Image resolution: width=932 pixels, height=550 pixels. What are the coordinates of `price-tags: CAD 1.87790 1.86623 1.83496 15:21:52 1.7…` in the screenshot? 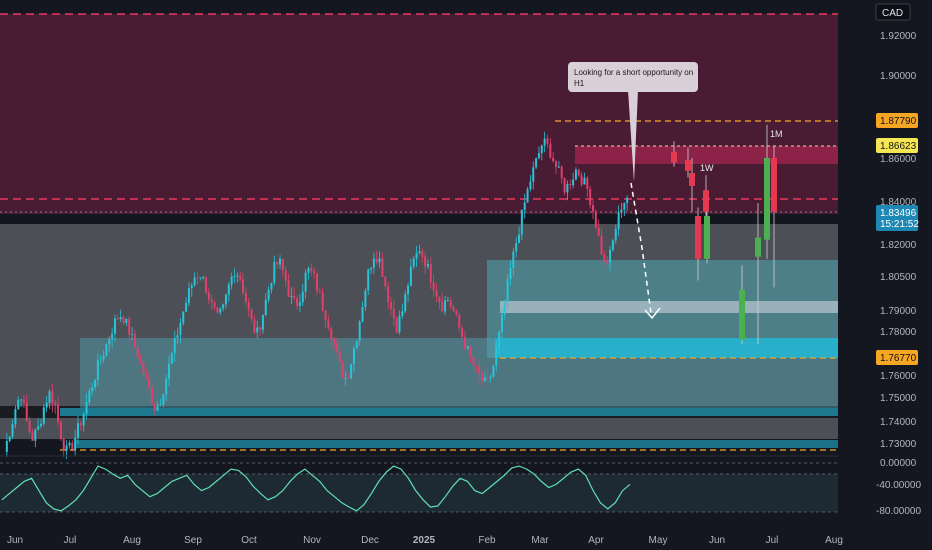 It's located at (897, 184).